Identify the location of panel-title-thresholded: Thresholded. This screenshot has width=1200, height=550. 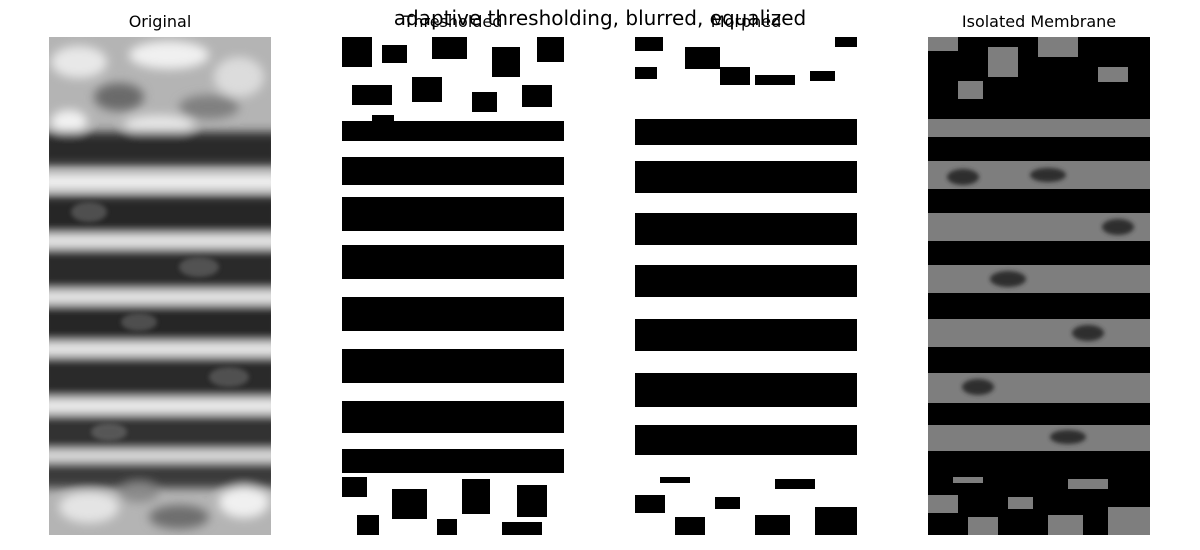
(453, 21).